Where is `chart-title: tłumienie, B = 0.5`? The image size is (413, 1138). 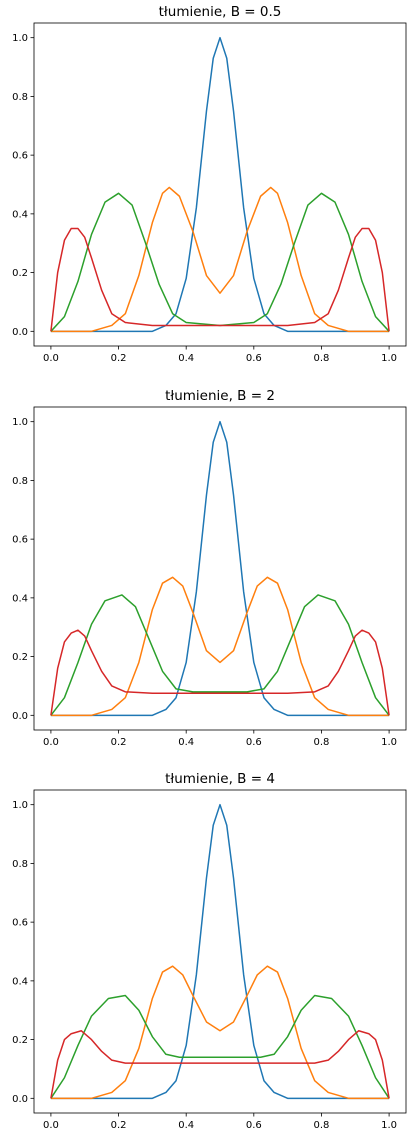
chart-title: tłumienie, B = 0.5 is located at coordinates (220, 12).